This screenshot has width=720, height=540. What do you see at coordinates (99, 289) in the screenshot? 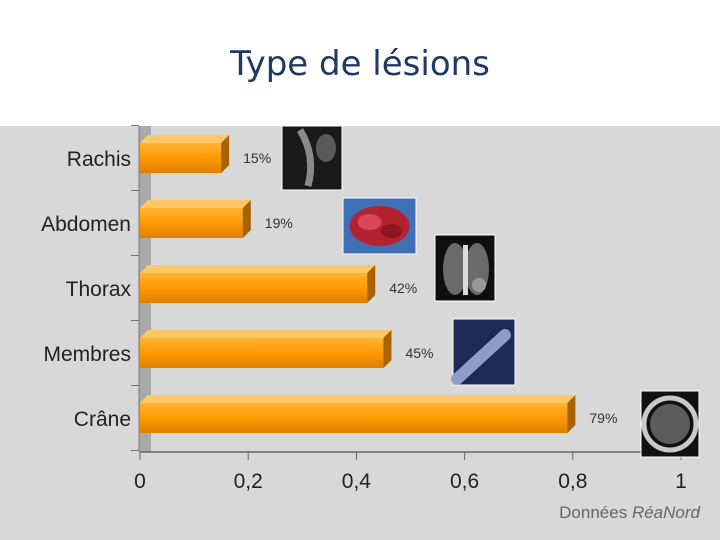
I see `category-label: Thorax` at bounding box center [99, 289].